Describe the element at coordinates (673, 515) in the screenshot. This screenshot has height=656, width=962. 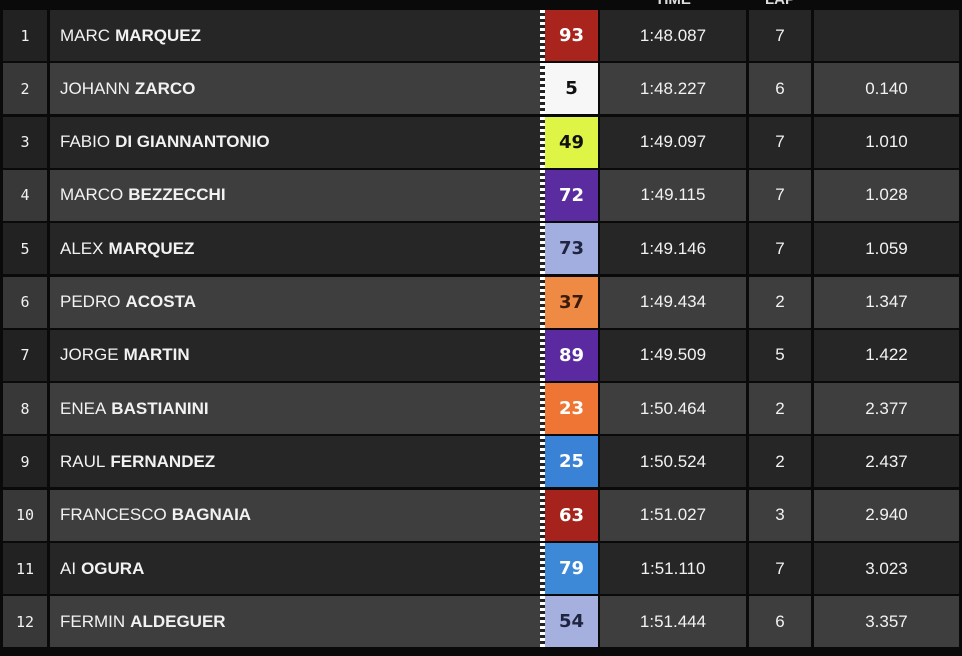
I see `time: 1:51.027` at that location.